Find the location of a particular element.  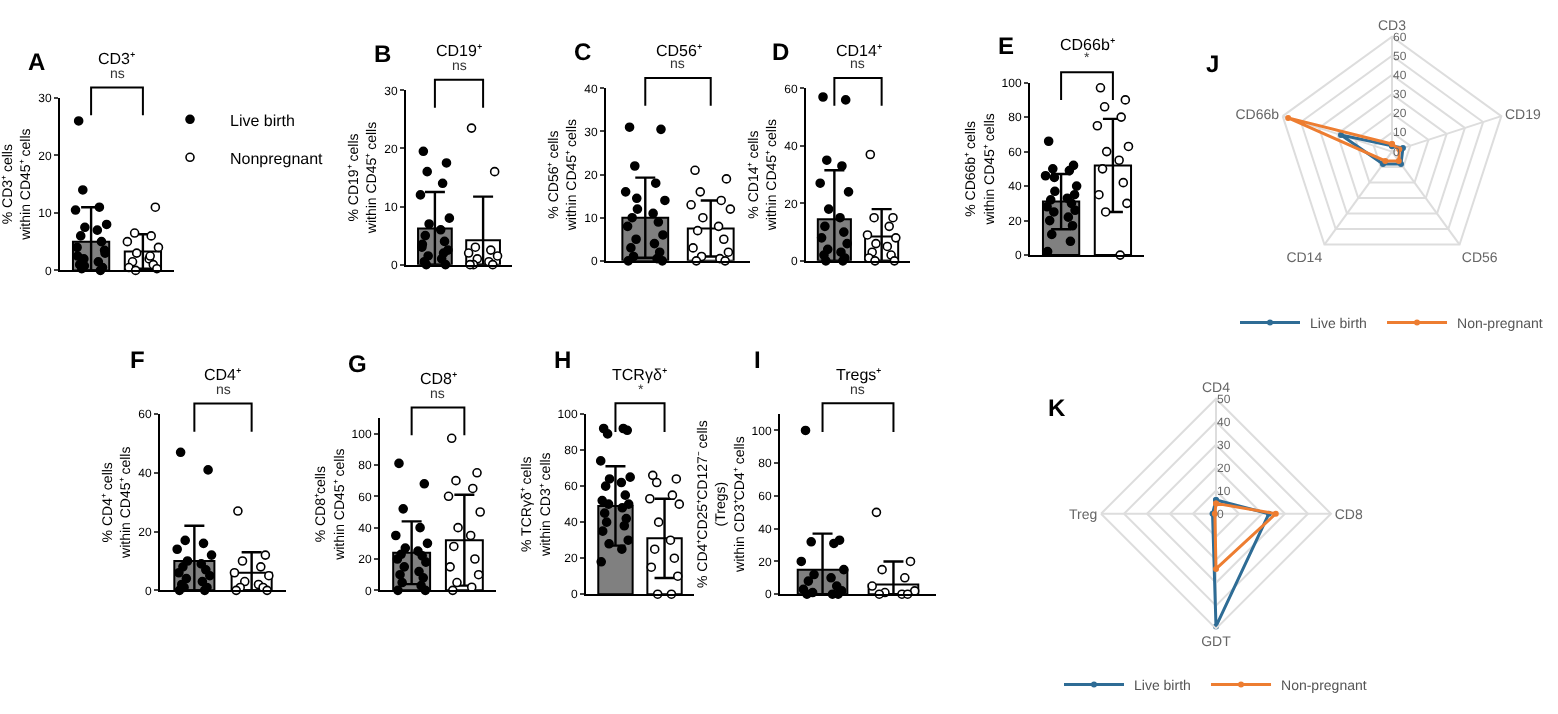

text: B is located at coordinates (383, 54).